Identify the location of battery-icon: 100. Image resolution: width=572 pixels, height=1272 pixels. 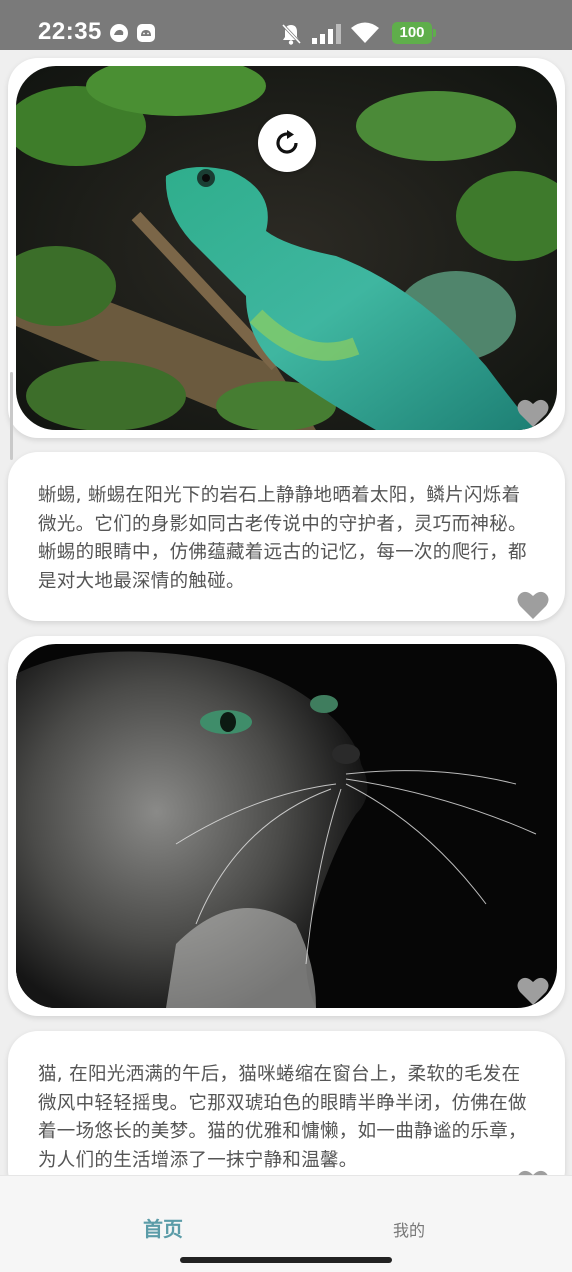
(414, 33).